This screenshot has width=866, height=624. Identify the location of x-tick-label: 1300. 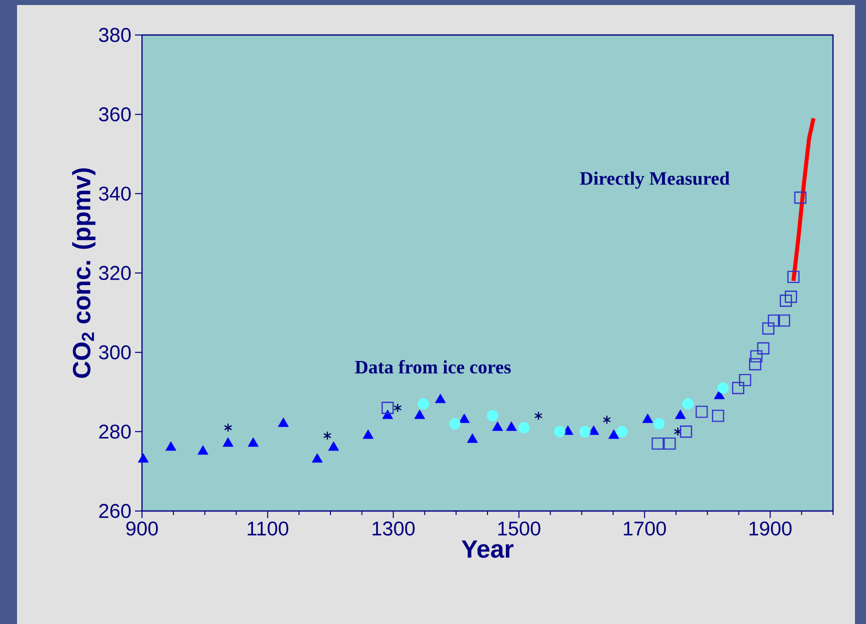
(393, 529).